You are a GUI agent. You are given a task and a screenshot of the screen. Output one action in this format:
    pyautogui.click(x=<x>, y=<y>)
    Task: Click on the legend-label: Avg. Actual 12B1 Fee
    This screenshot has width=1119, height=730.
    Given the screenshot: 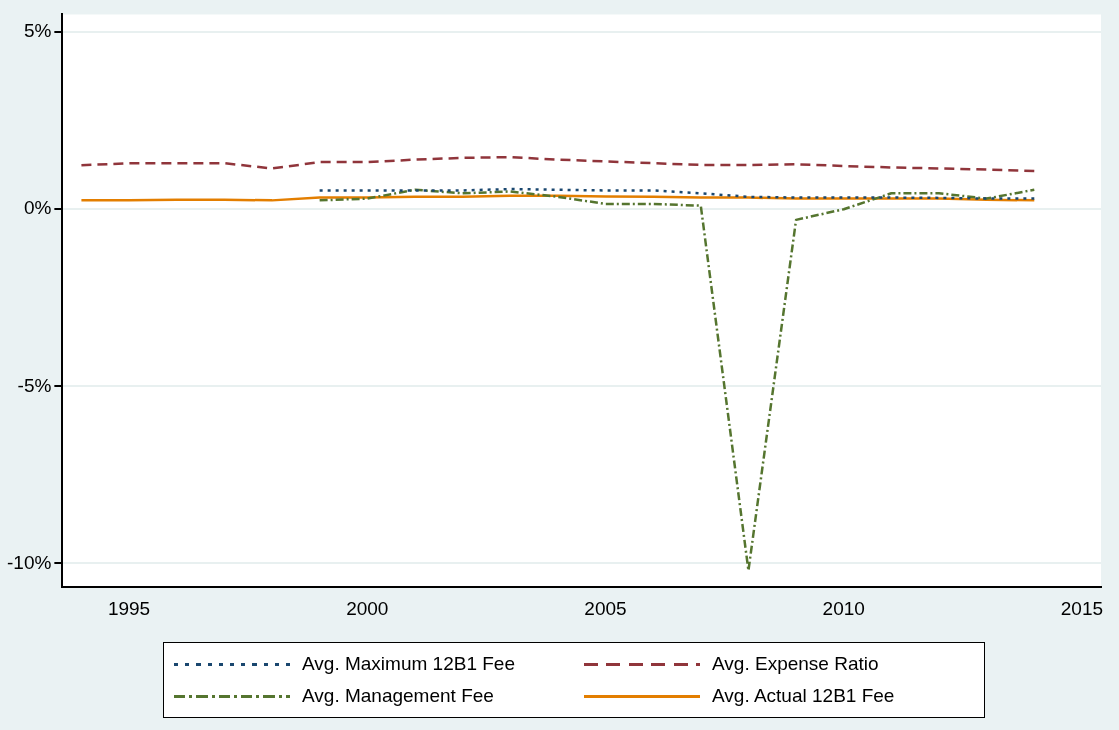 What is the action you would take?
    pyautogui.click(x=803, y=696)
    